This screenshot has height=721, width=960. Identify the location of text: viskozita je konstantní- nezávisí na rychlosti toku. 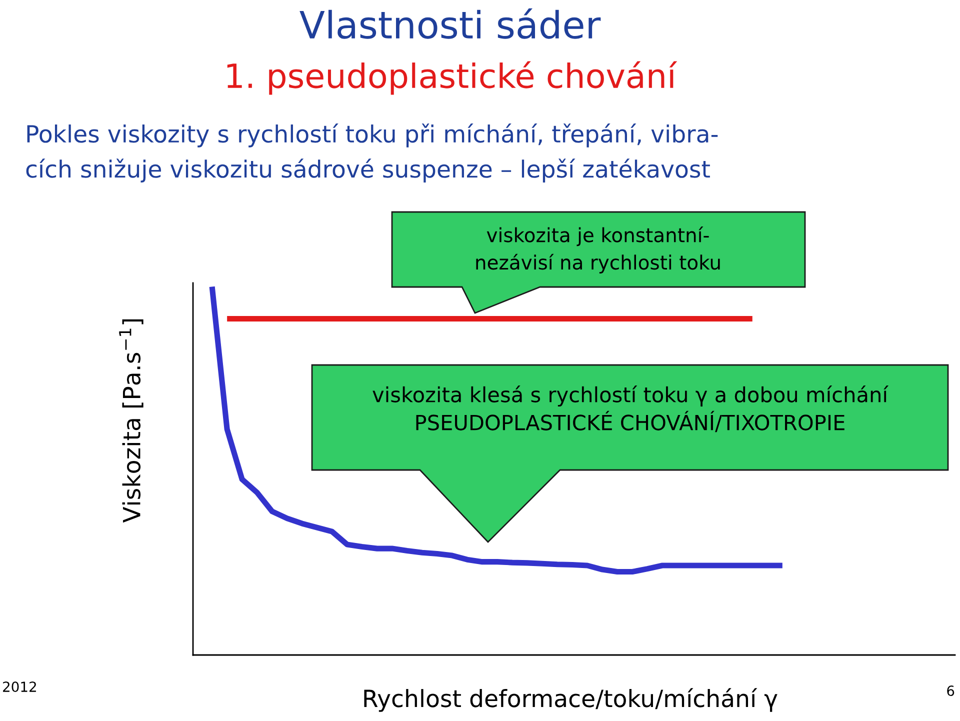
(598, 250).